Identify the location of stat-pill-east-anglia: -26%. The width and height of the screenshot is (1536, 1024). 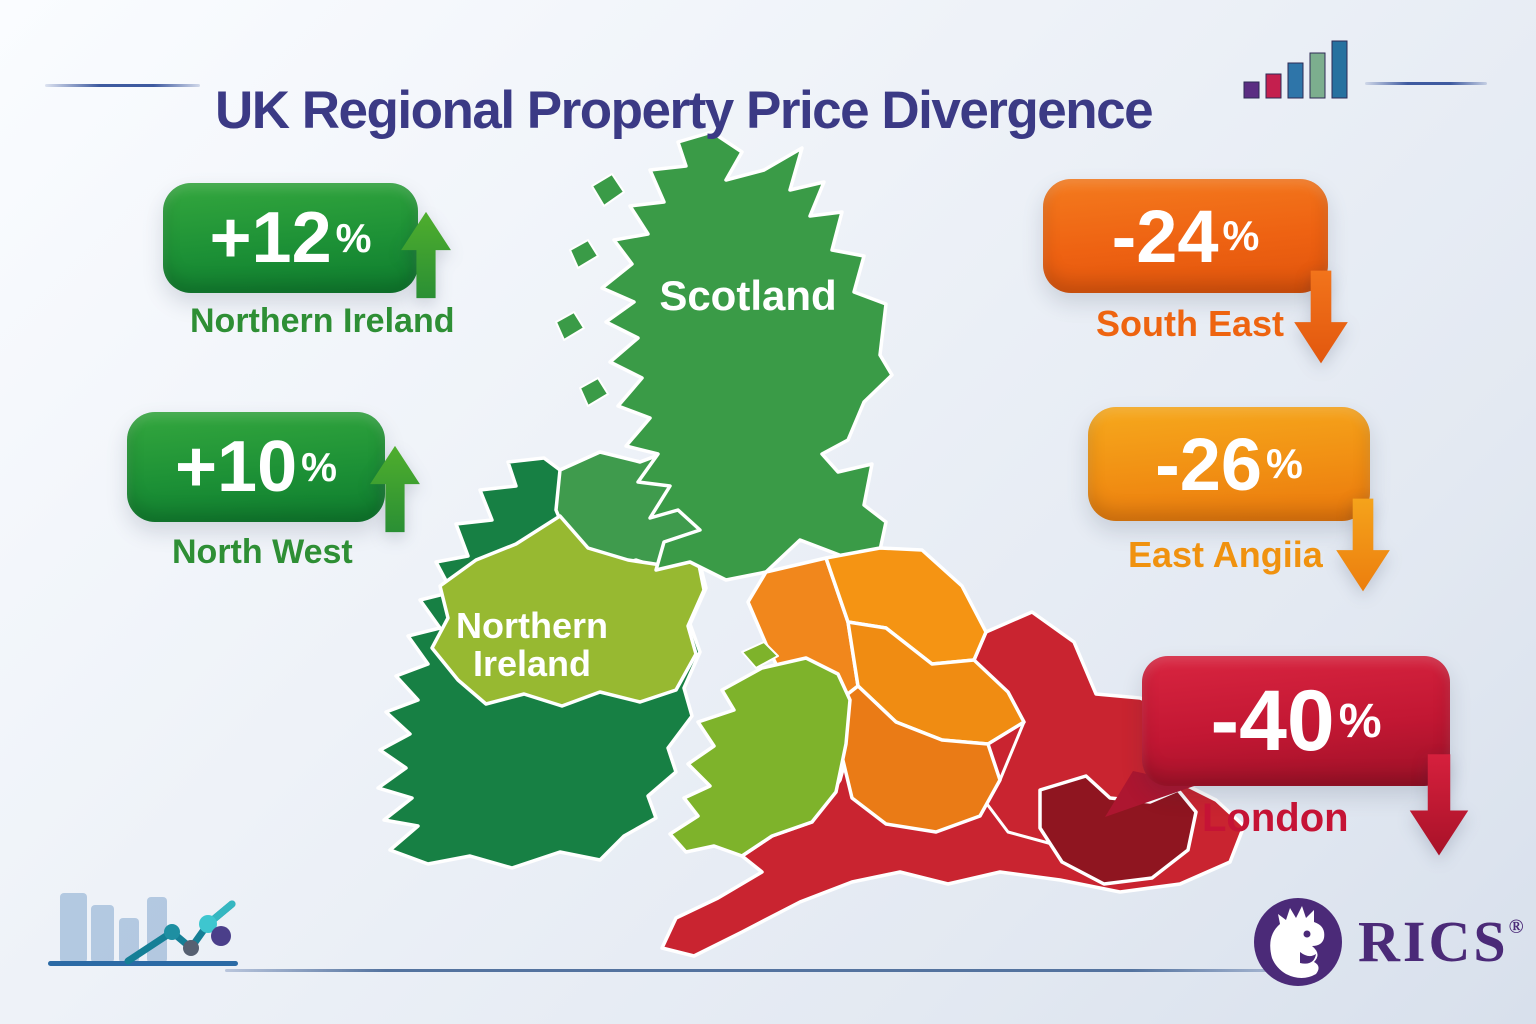
(1229, 464).